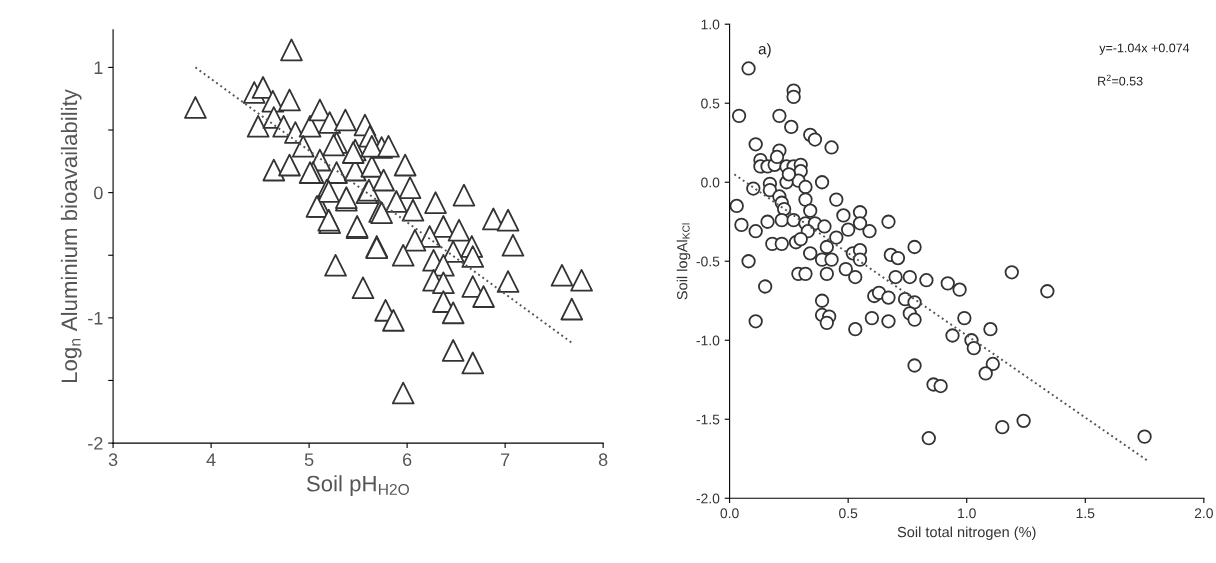  Describe the element at coordinates (1085, 513) in the screenshot. I see `x-tick-label: 1.5` at that location.